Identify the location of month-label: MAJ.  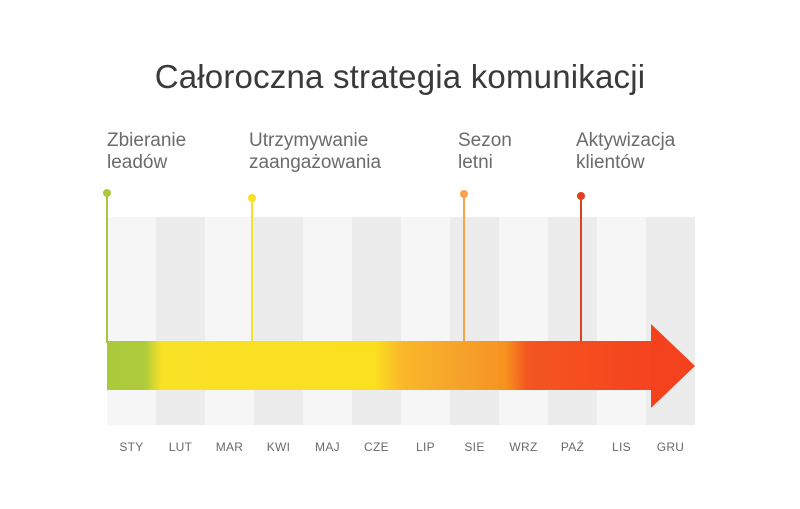
(327, 447).